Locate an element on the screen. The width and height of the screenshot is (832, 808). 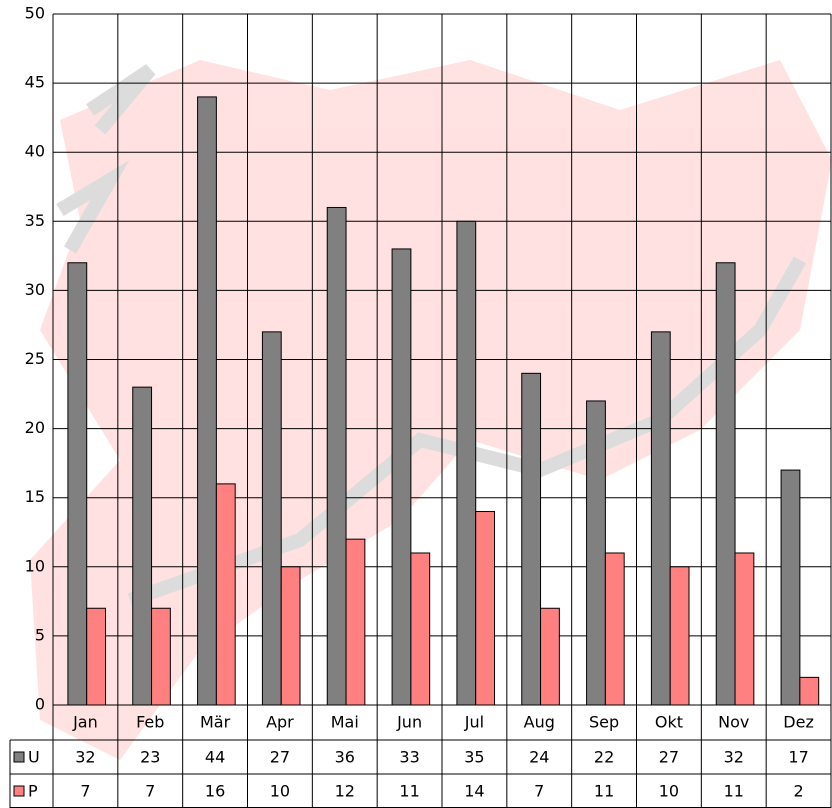
table-value: 14 is located at coordinates (474, 791).